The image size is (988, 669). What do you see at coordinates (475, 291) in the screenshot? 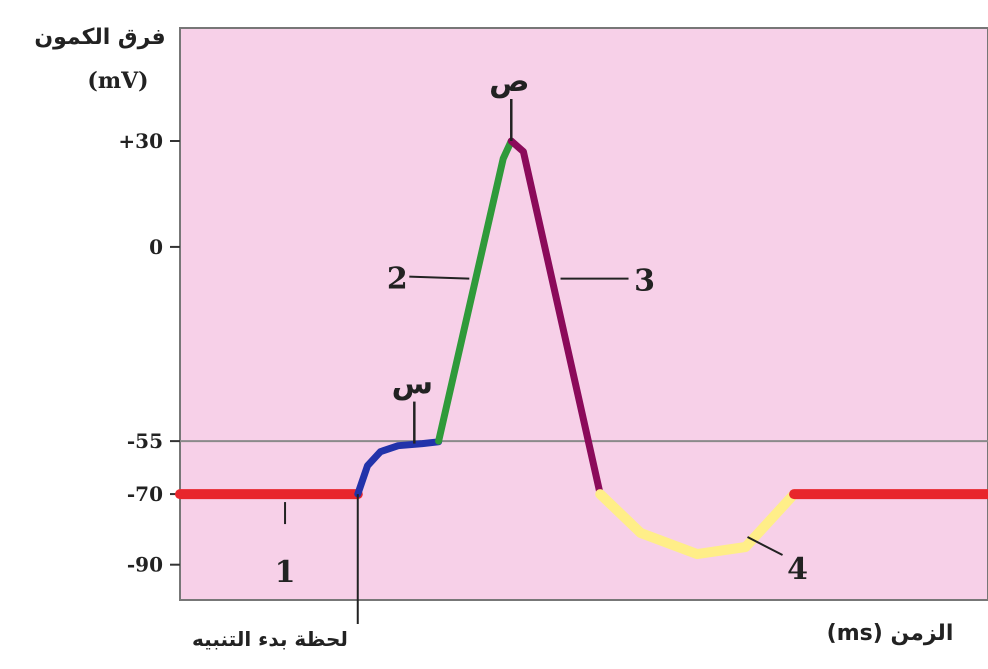
I see `segment-depolarization` at bounding box center [475, 291].